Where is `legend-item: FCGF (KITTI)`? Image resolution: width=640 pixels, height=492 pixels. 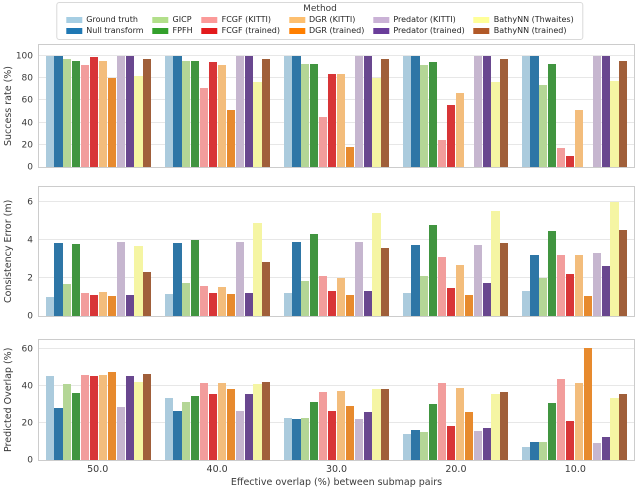 legend-item: FCGF (KITTI) is located at coordinates (240, 19).